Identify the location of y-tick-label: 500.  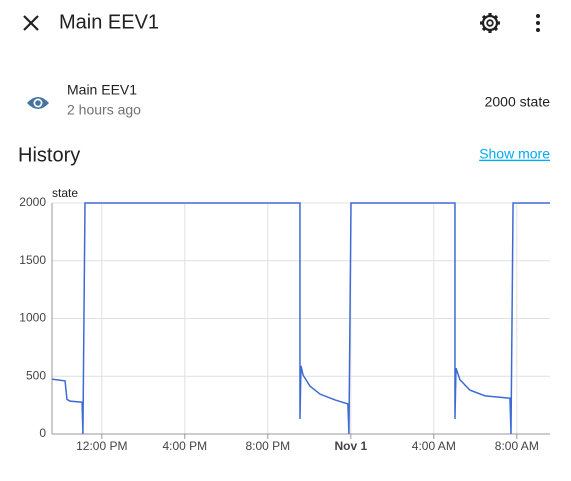
(36, 375).